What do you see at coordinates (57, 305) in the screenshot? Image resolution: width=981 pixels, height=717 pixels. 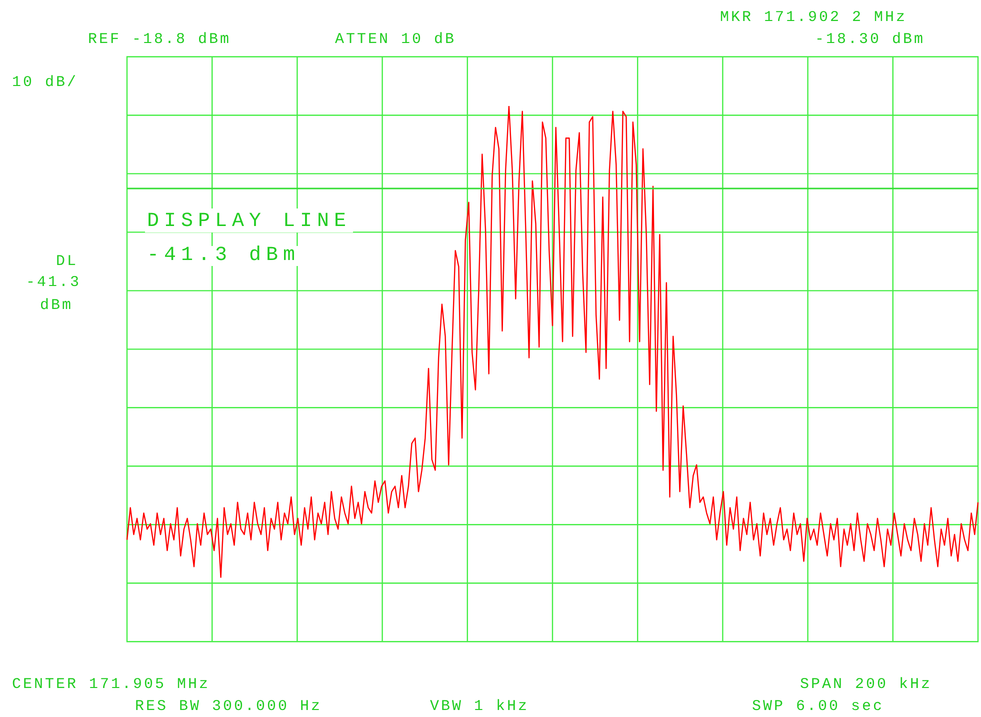 I see `text: dBm` at bounding box center [57, 305].